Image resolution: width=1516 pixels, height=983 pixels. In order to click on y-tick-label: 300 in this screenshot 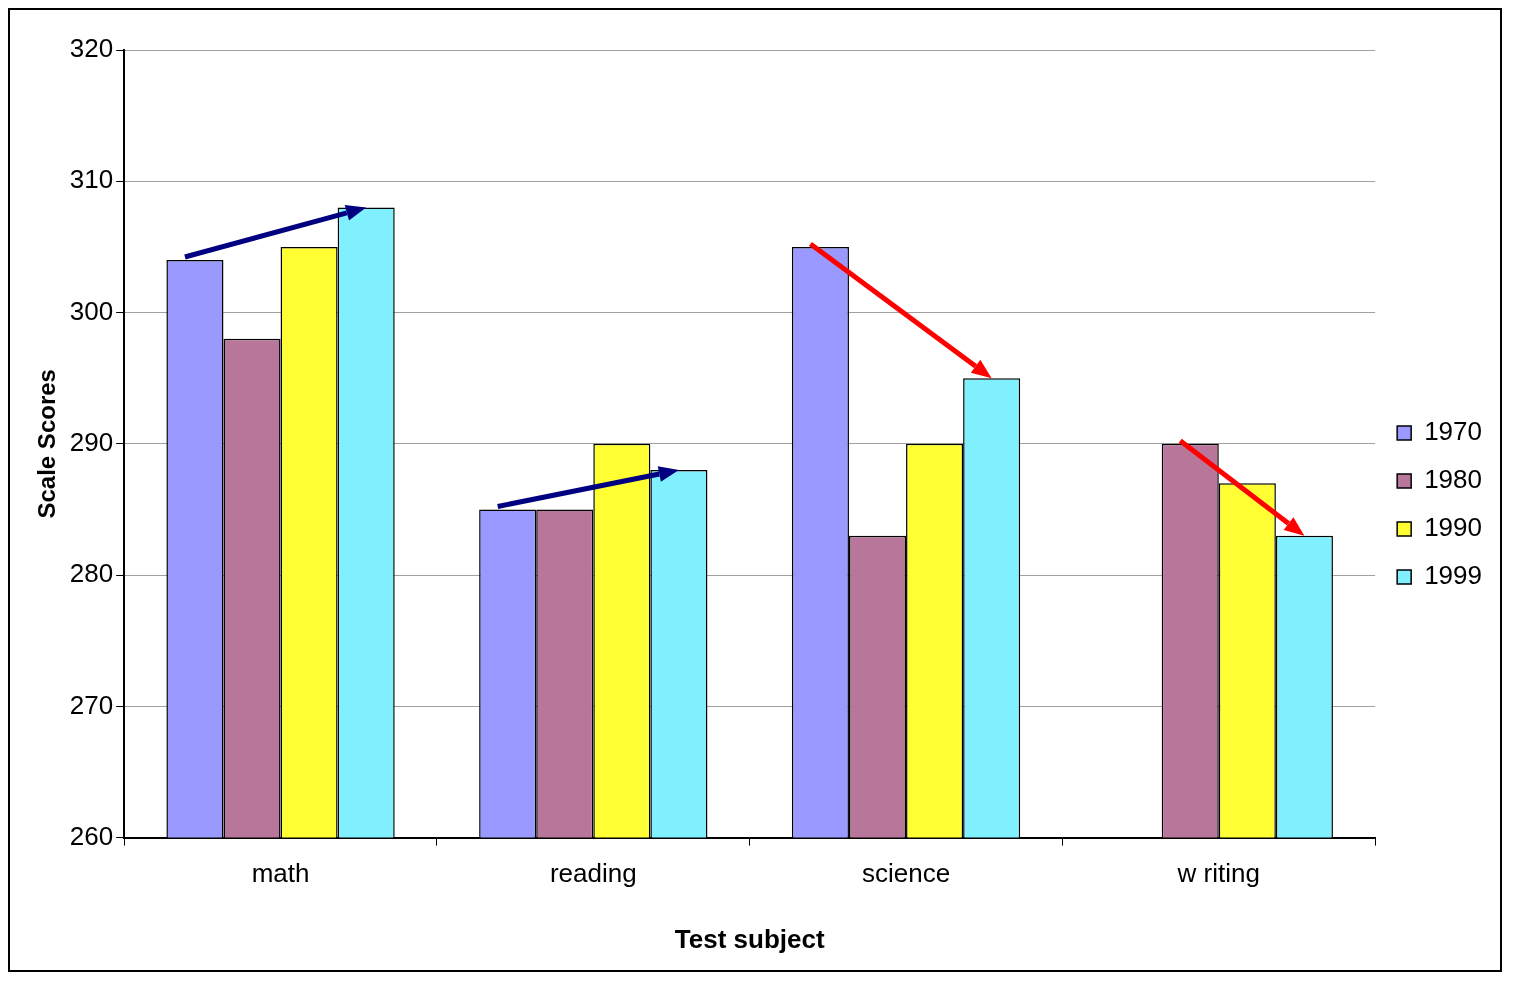, I will do `click(91, 310)`.